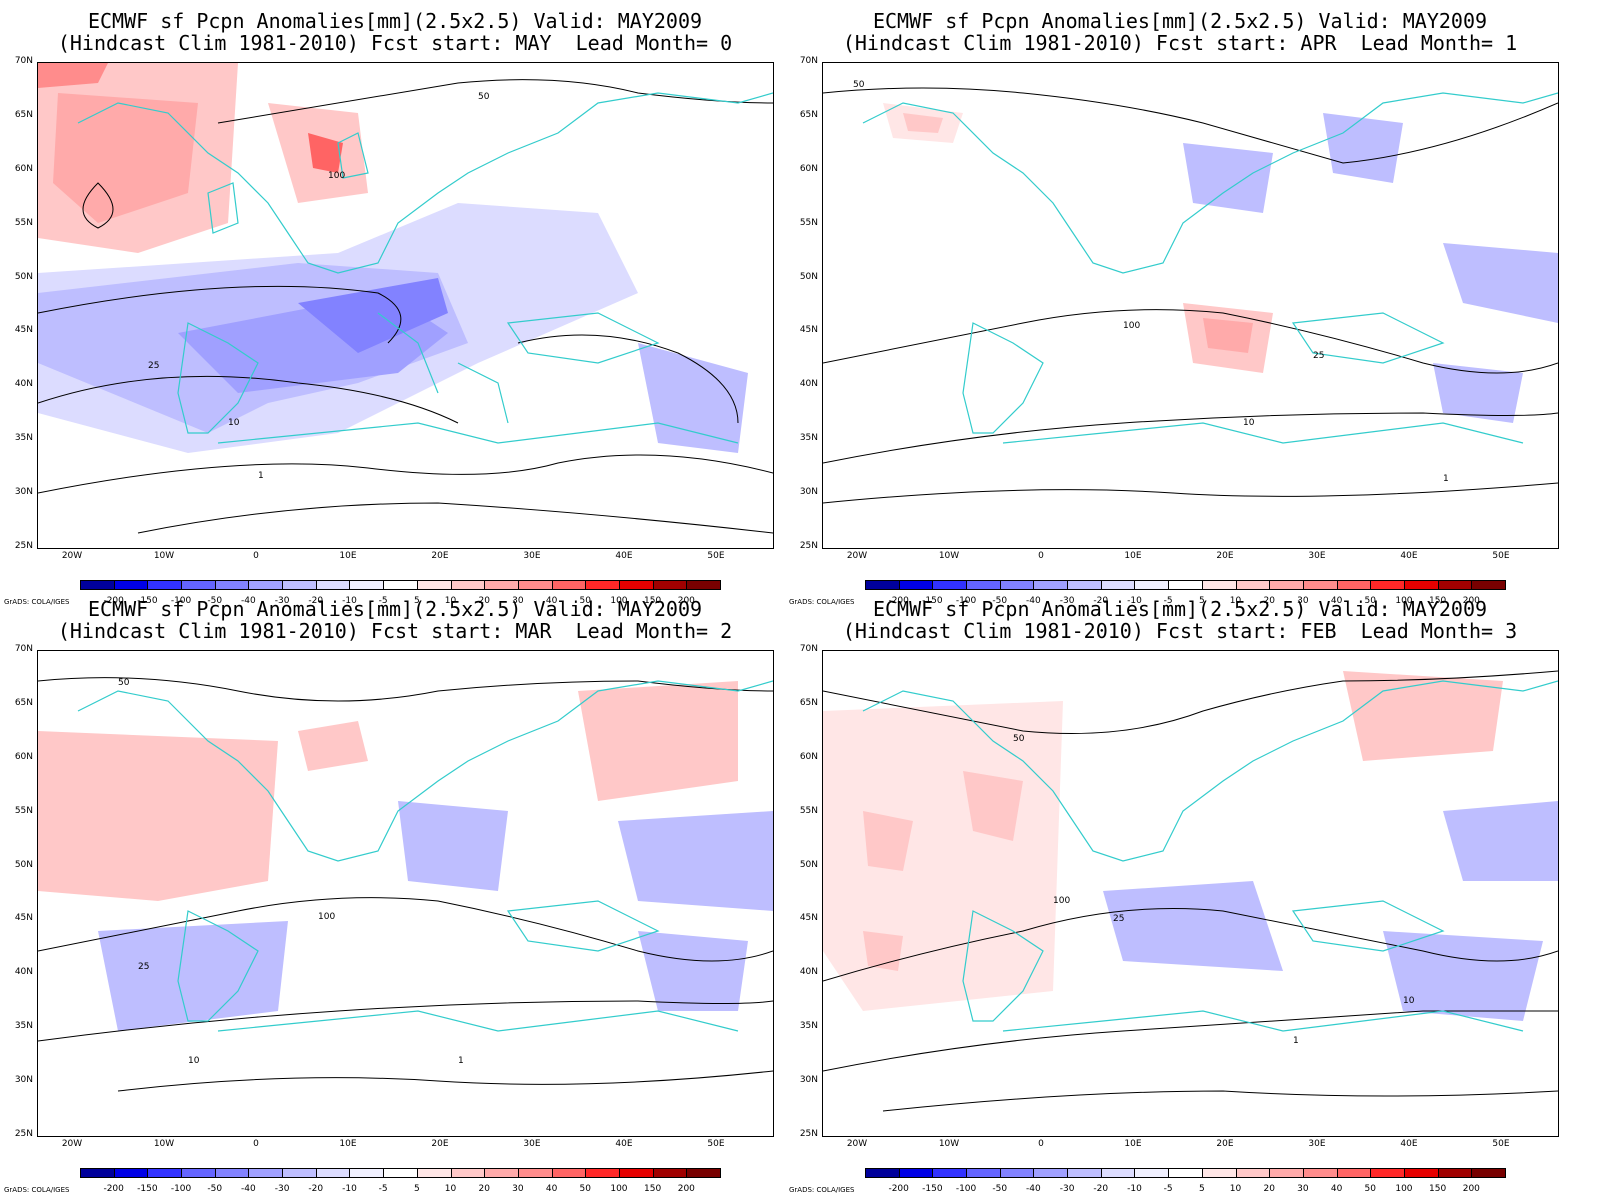 This screenshot has width=1600, height=1200. I want to click on colorbar-label: -5, so click(1168, 1189).